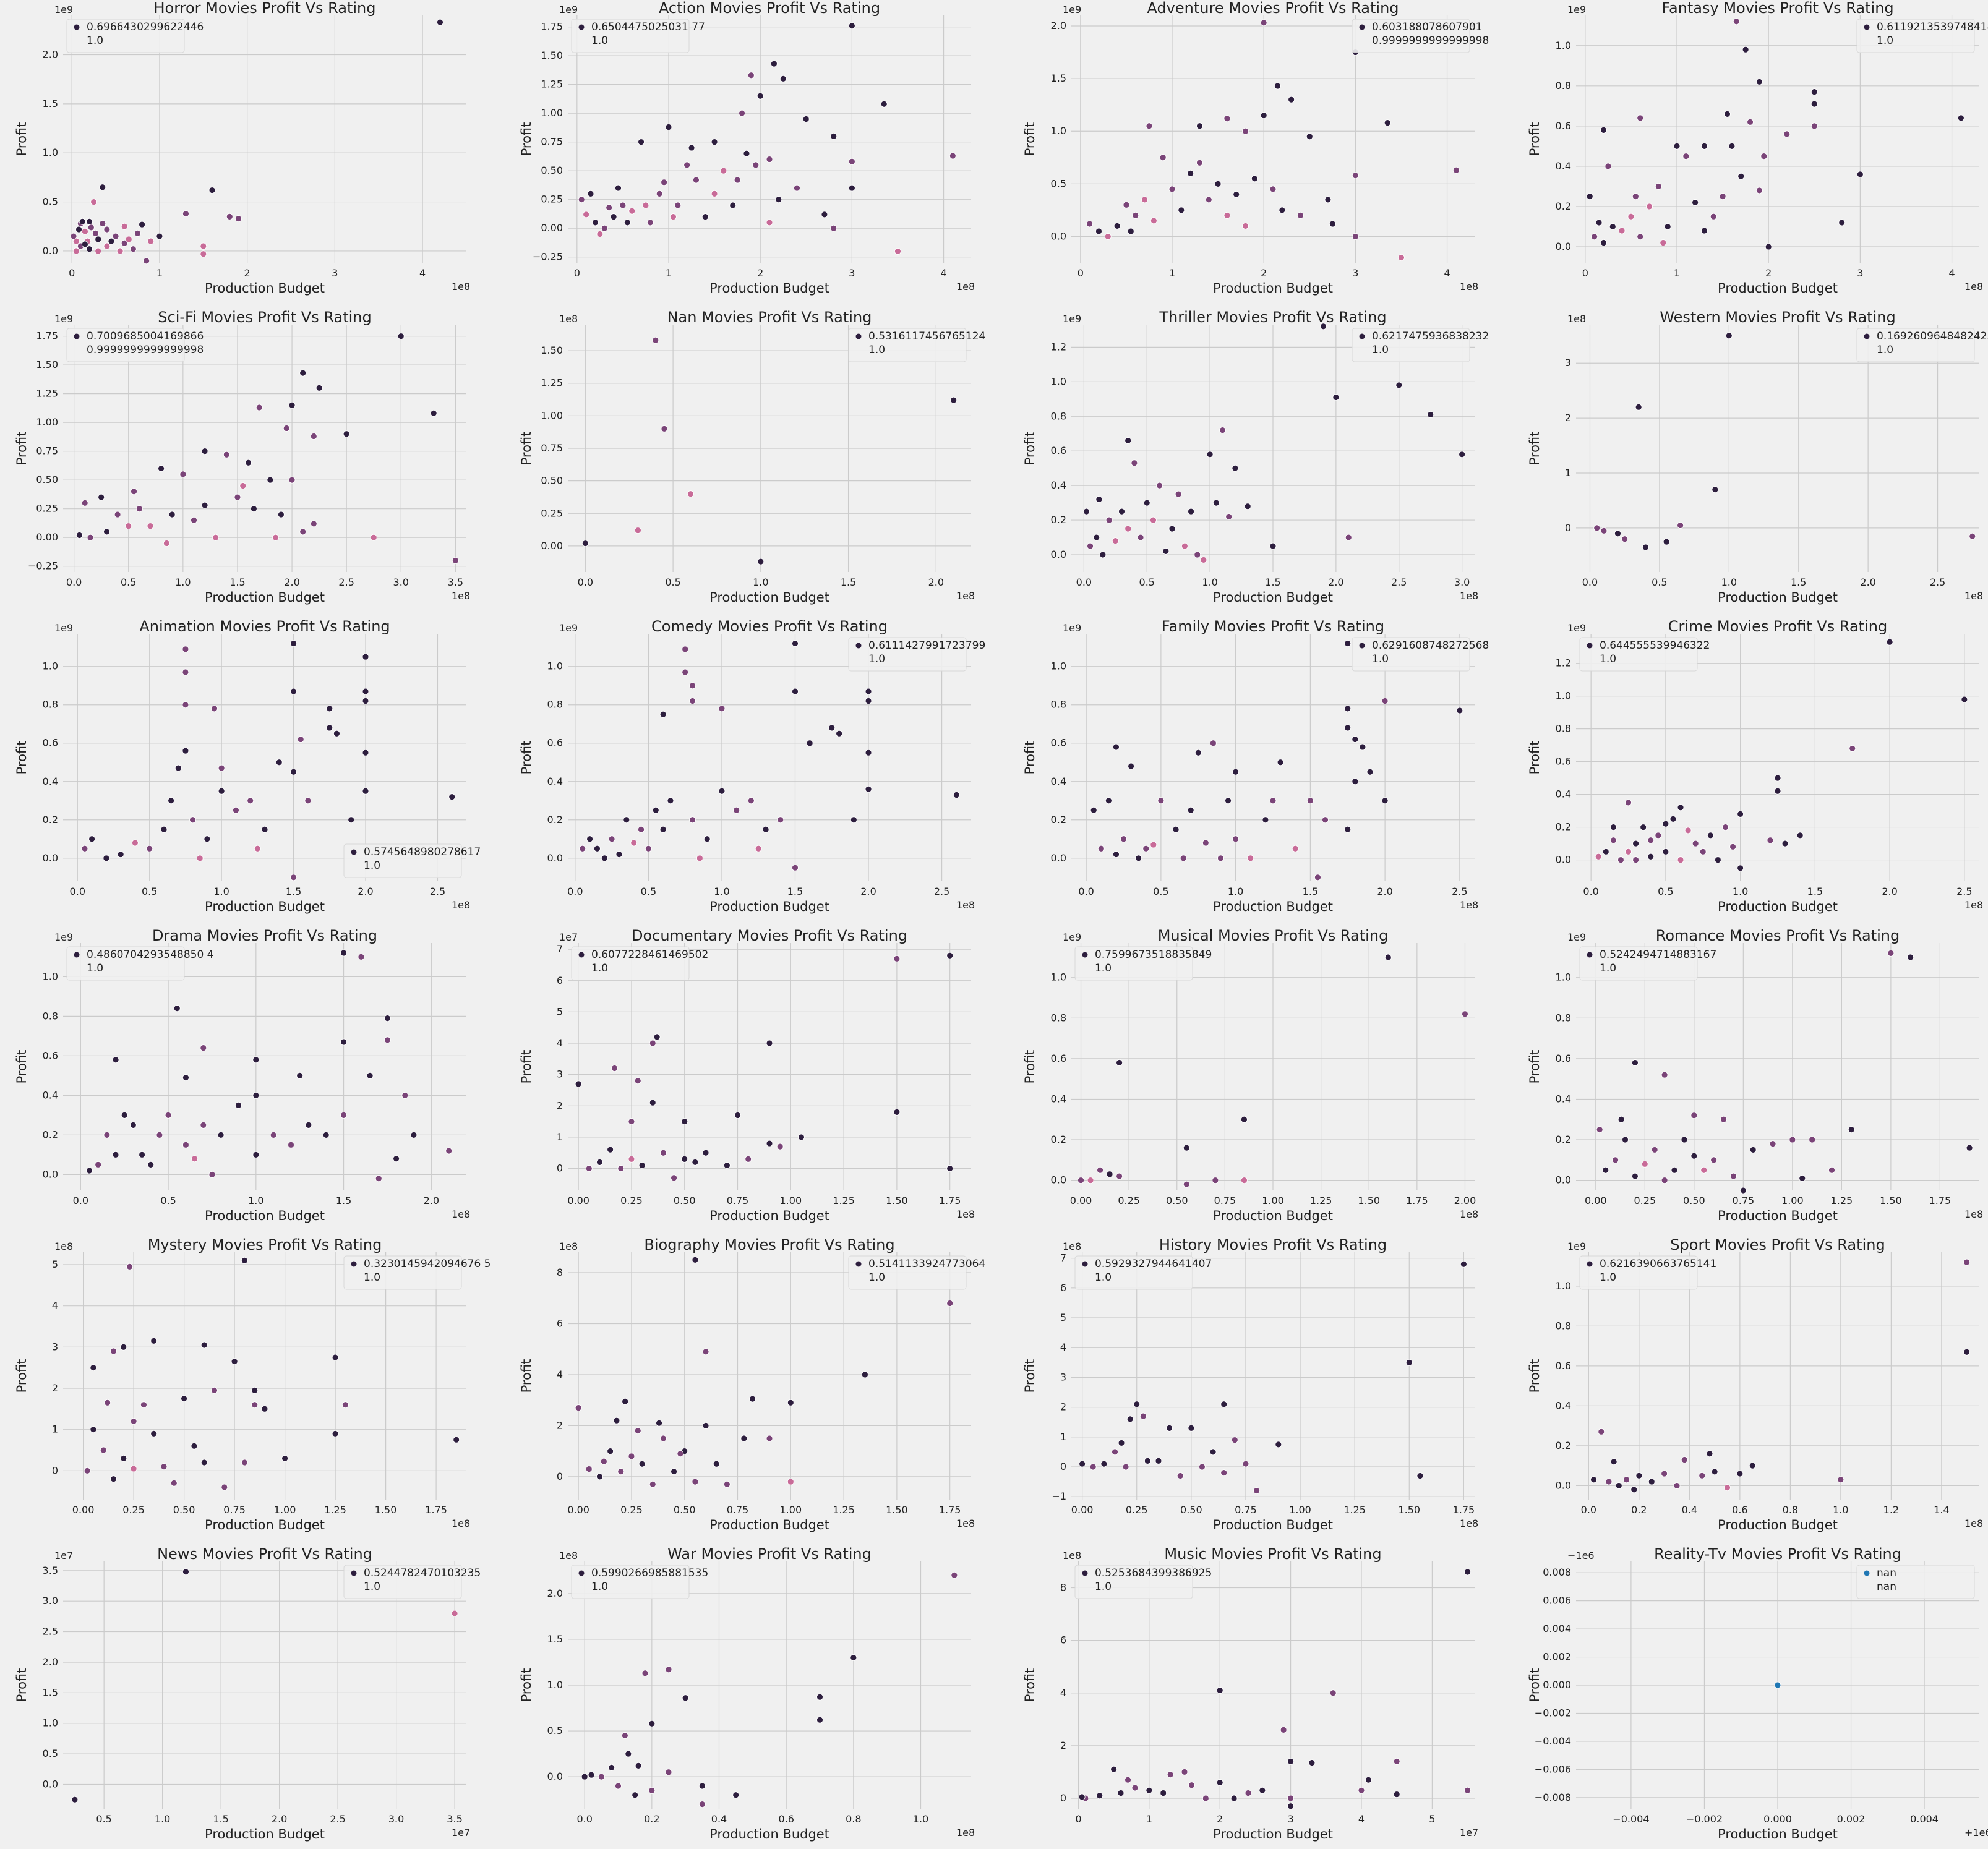  What do you see at coordinates (422, 1573) in the screenshot?
I see `legend-entry: 0.5244782470103235` at bounding box center [422, 1573].